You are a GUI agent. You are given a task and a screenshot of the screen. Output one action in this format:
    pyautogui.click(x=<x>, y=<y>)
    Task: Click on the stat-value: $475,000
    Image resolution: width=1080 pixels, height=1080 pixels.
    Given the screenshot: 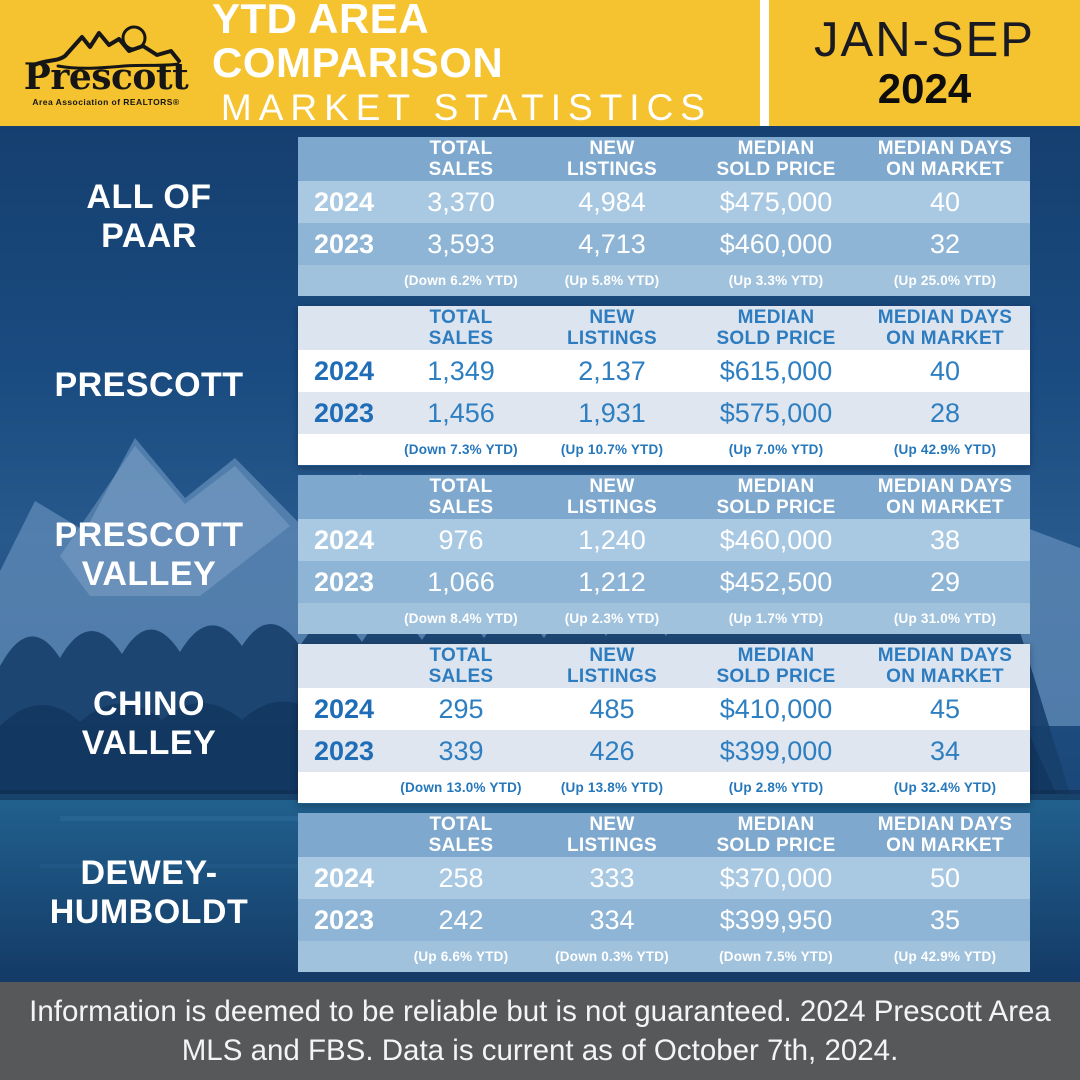 What is the action you would take?
    pyautogui.click(x=776, y=201)
    